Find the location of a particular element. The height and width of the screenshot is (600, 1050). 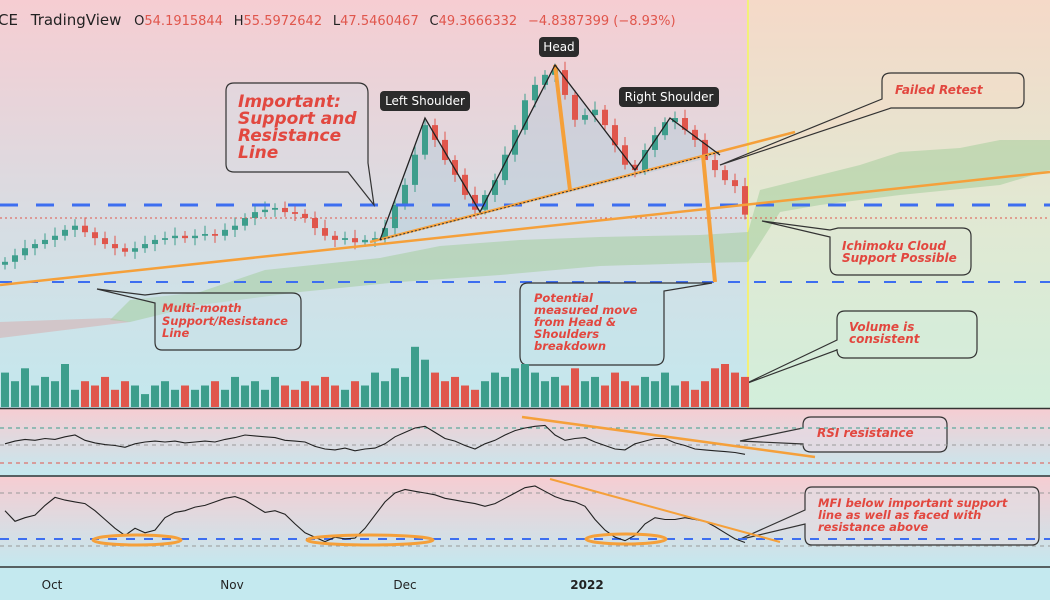

callout-rsi: RSI resistance is located at coordinates (843, 434).